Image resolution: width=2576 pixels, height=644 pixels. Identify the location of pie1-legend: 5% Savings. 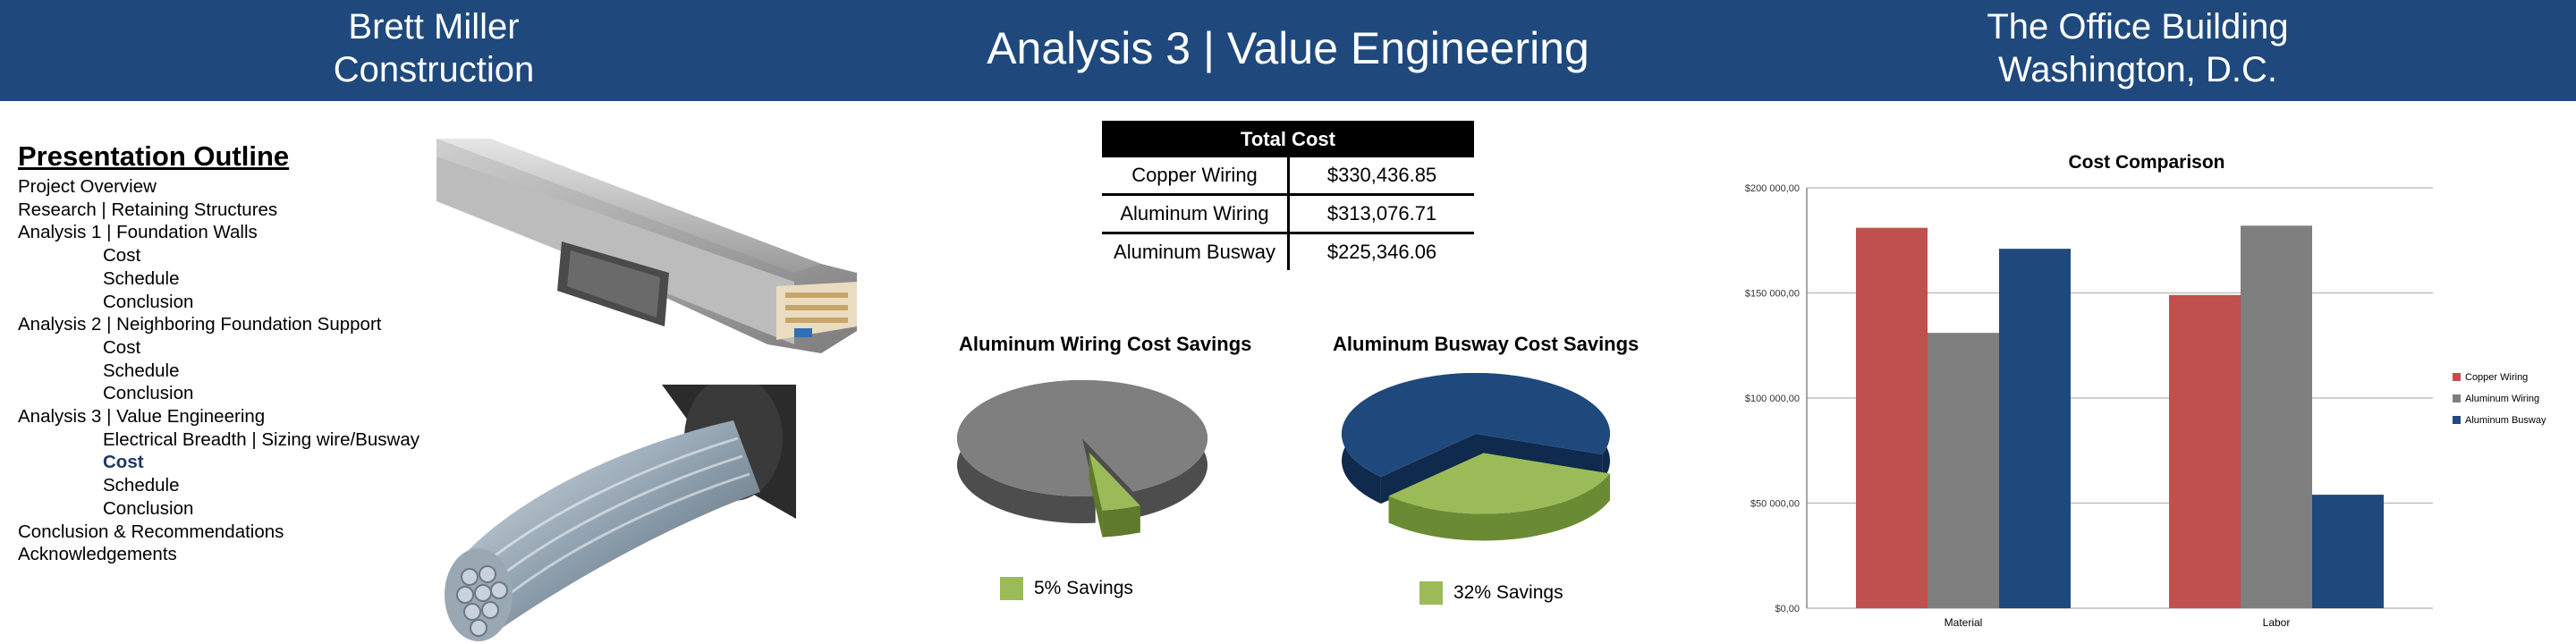
(1066, 588).